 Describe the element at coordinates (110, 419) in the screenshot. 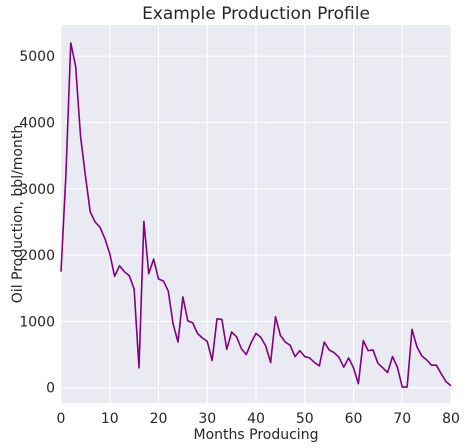

I see `x-tick-label: 10` at that location.